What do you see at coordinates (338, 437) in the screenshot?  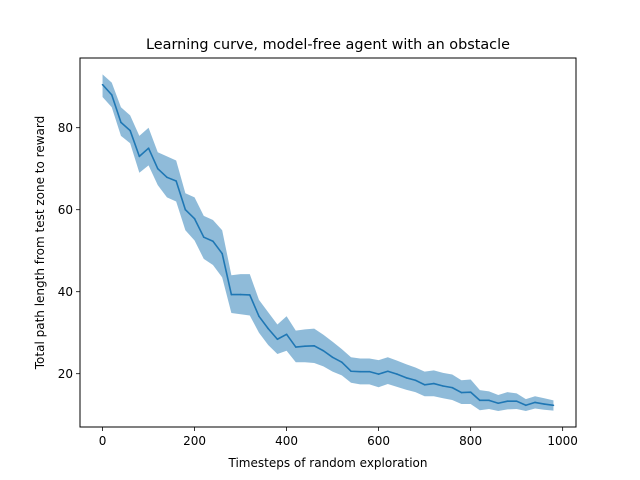 I see `x-axis: 0 200 400 600 800 1000` at bounding box center [338, 437].